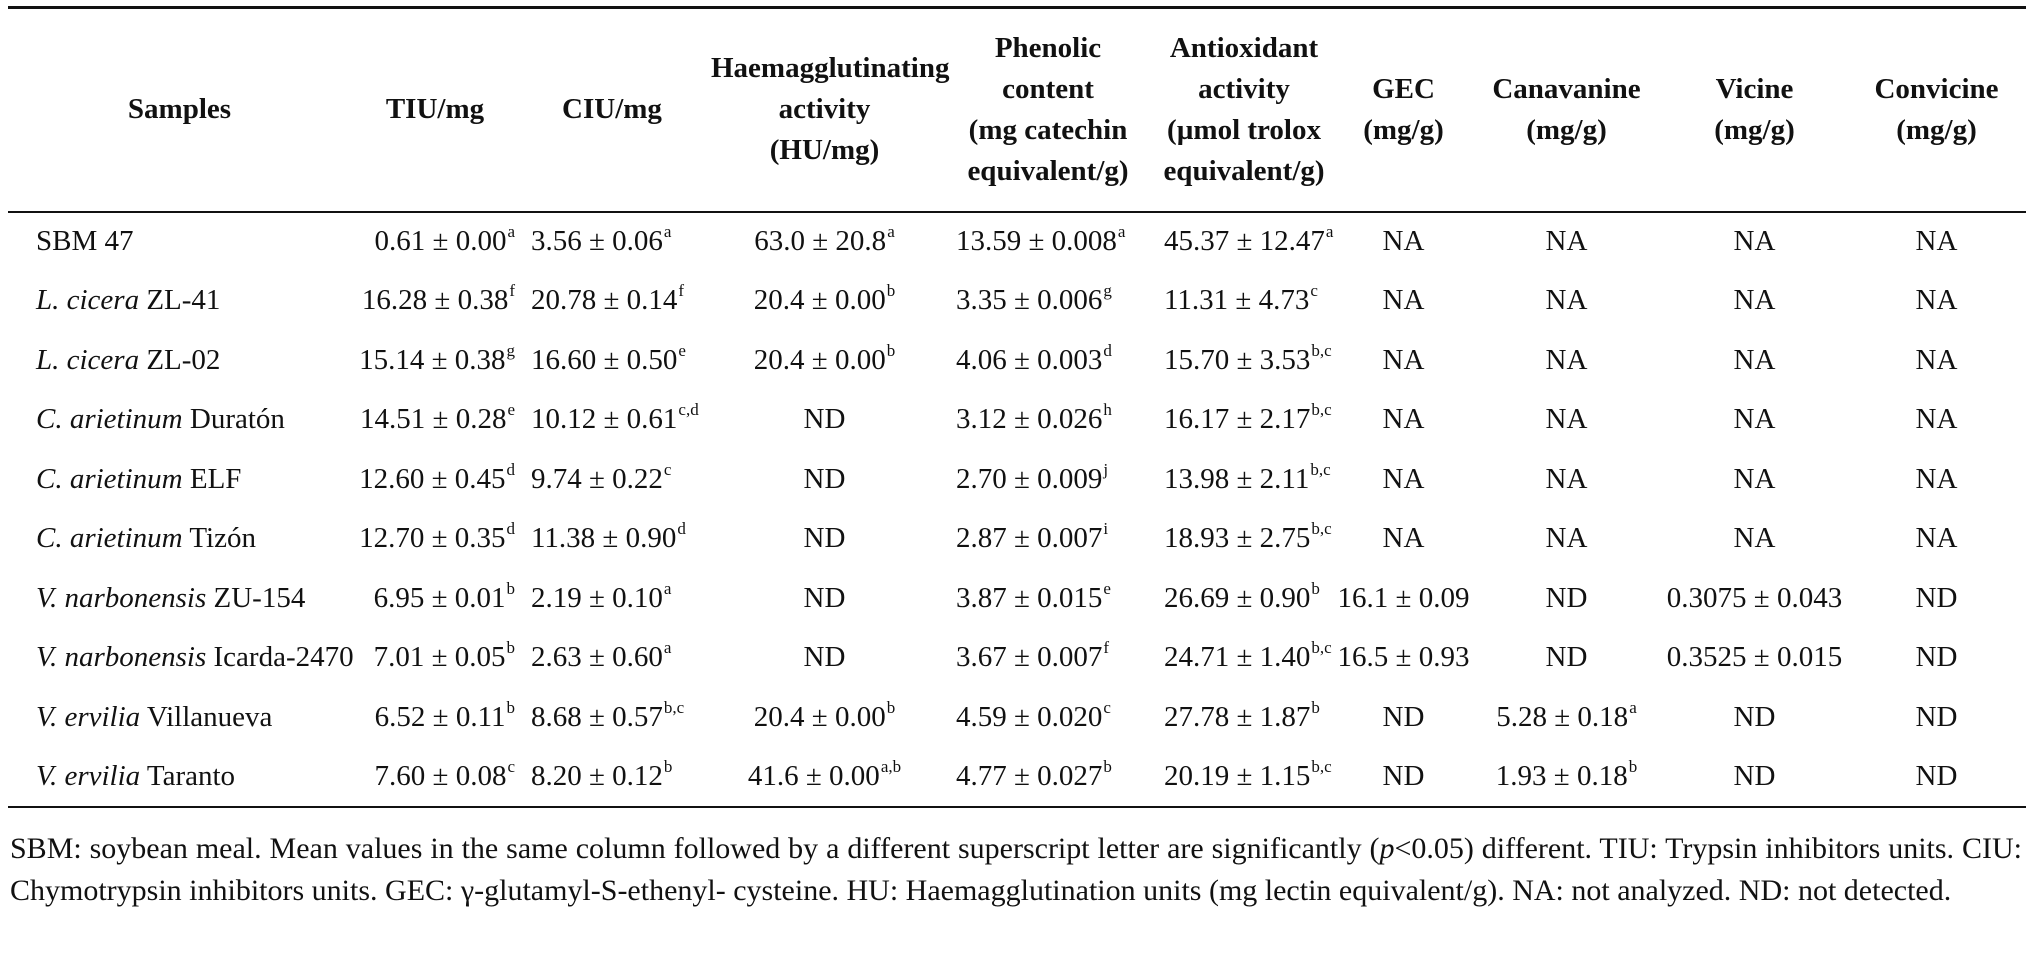 The image size is (2032, 961). What do you see at coordinates (1566, 777) in the screenshot?
I see `value-cell: 1.93 ± 0.18b` at bounding box center [1566, 777].